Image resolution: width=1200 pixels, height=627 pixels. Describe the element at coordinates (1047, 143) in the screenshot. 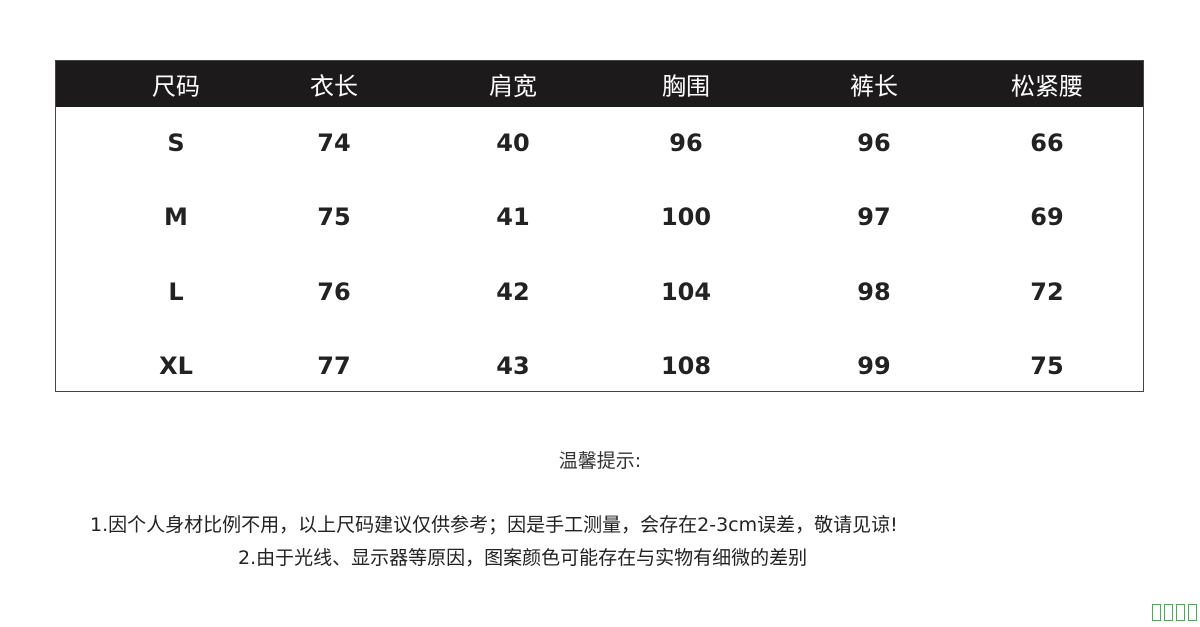

I see `table-cell: 66` at that location.